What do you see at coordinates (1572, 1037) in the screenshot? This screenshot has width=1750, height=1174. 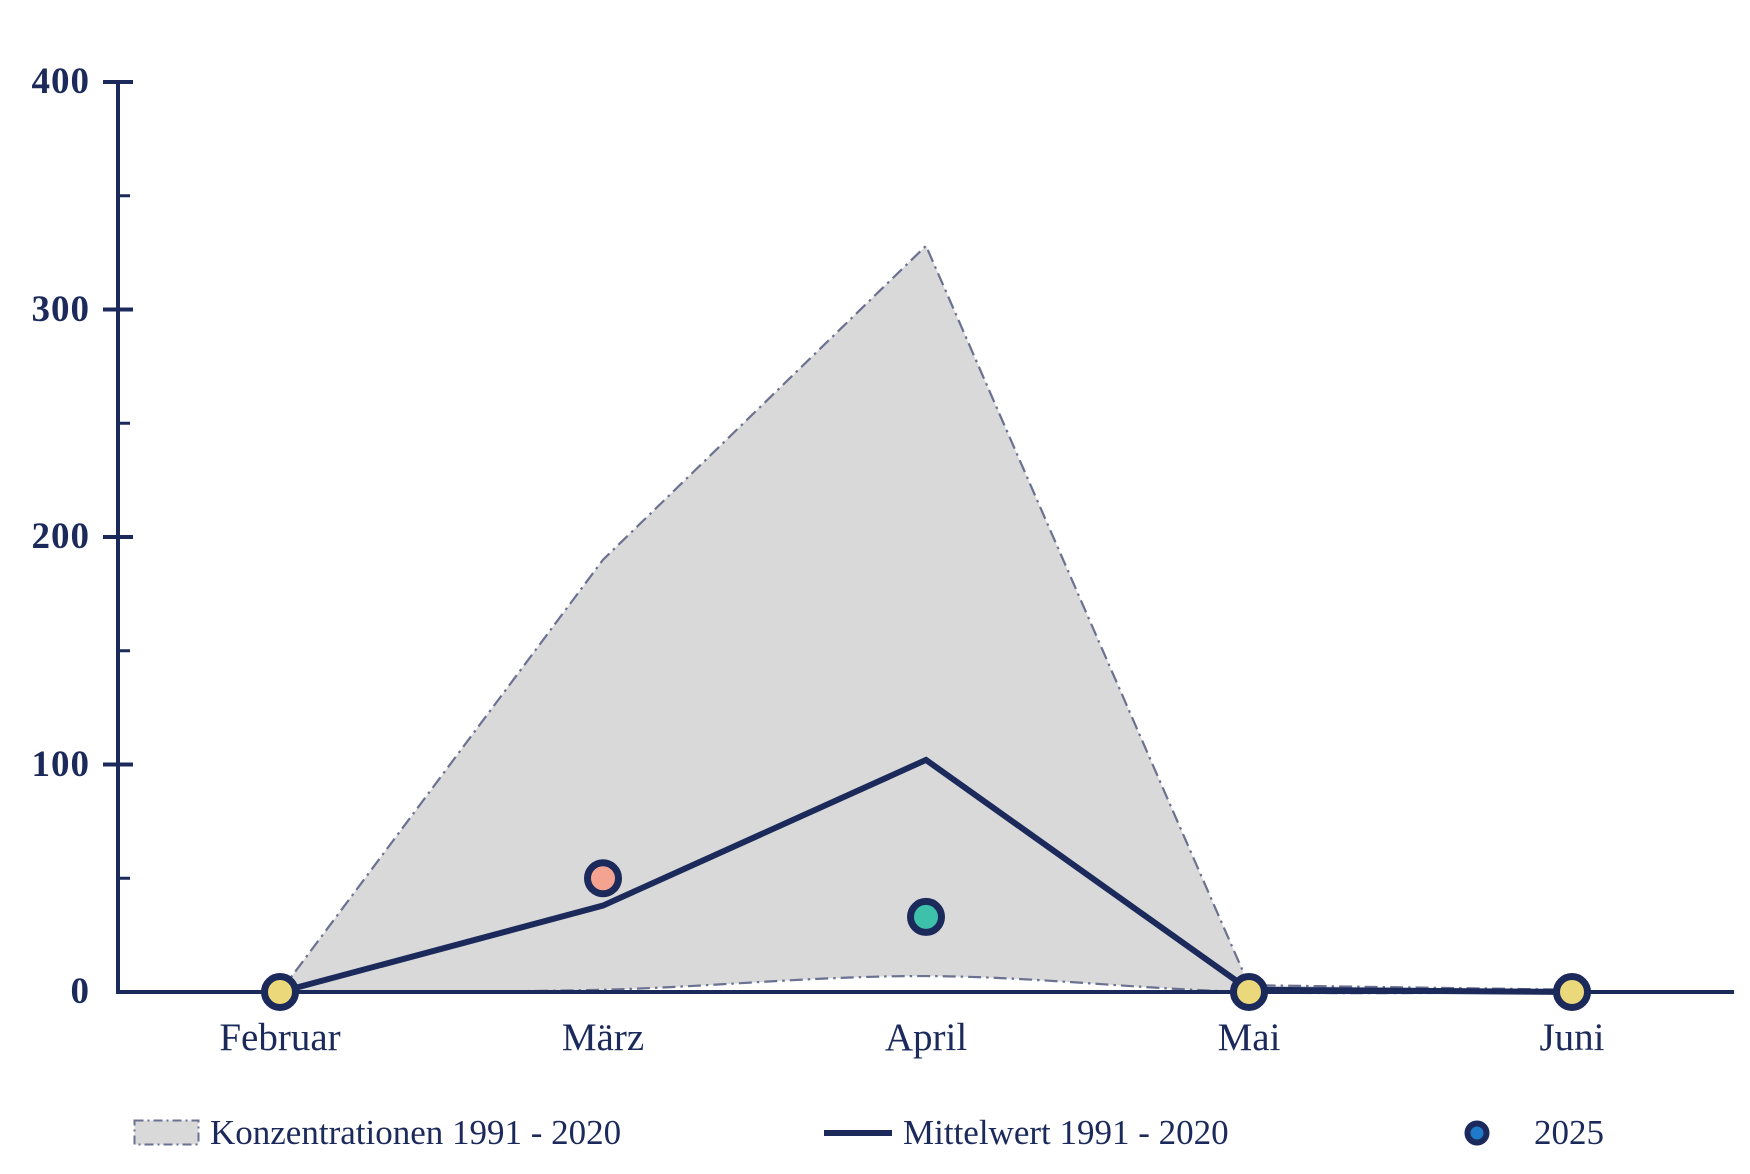 I see `x-axis-label-juni: Juni` at bounding box center [1572, 1037].